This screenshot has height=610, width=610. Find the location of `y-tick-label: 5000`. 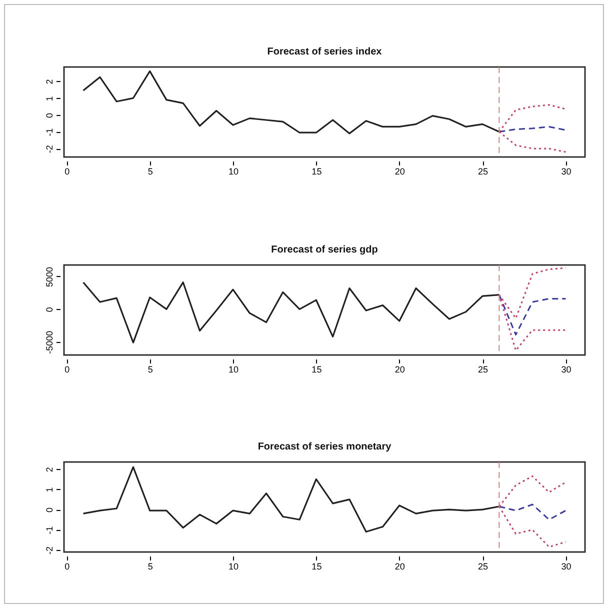

y-tick-label: 5000 is located at coordinates (49, 276).